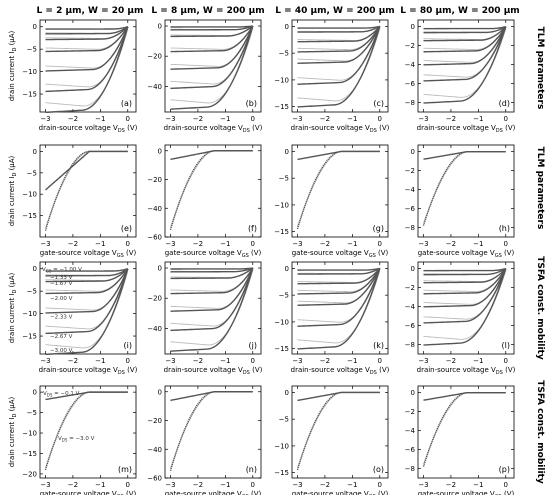 The width and height of the screenshot is (550, 495). Describe the element at coordinates (504, 469) in the screenshot. I see `panel-label: (p)` at that location.